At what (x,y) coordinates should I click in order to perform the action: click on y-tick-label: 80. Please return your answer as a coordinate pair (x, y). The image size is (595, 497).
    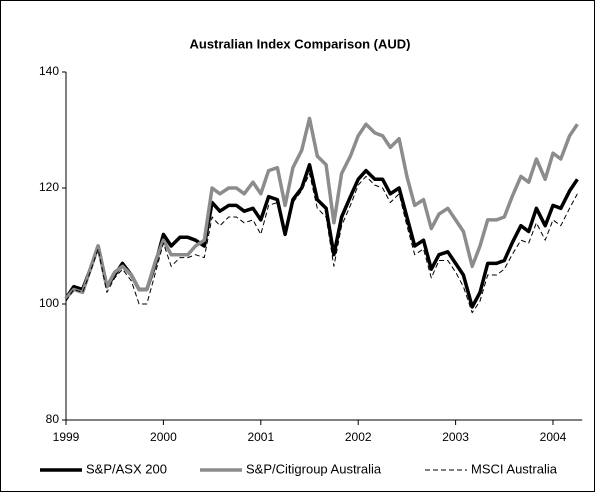
    Looking at the image, I should click on (53, 419).